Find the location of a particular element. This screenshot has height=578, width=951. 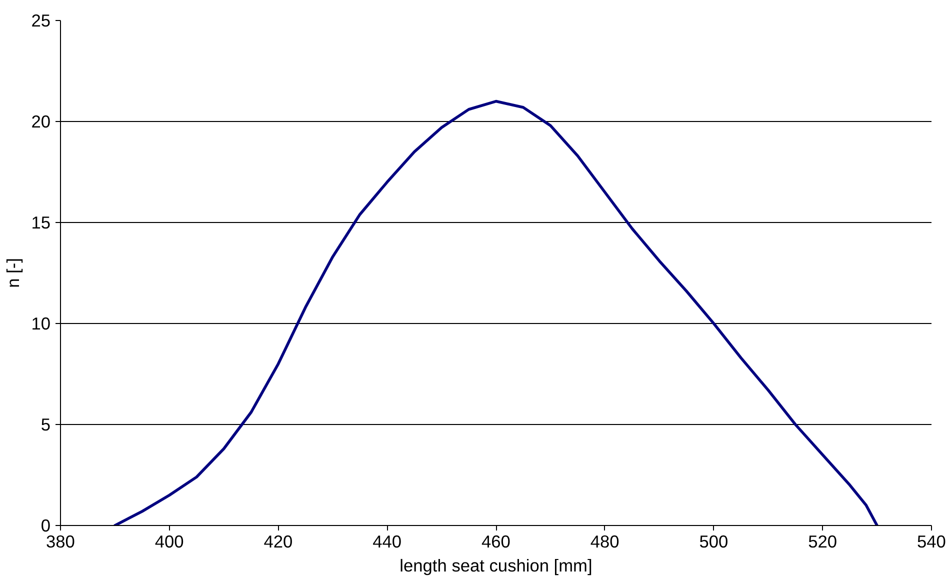

y-tick-label: 20 is located at coordinates (41, 122).